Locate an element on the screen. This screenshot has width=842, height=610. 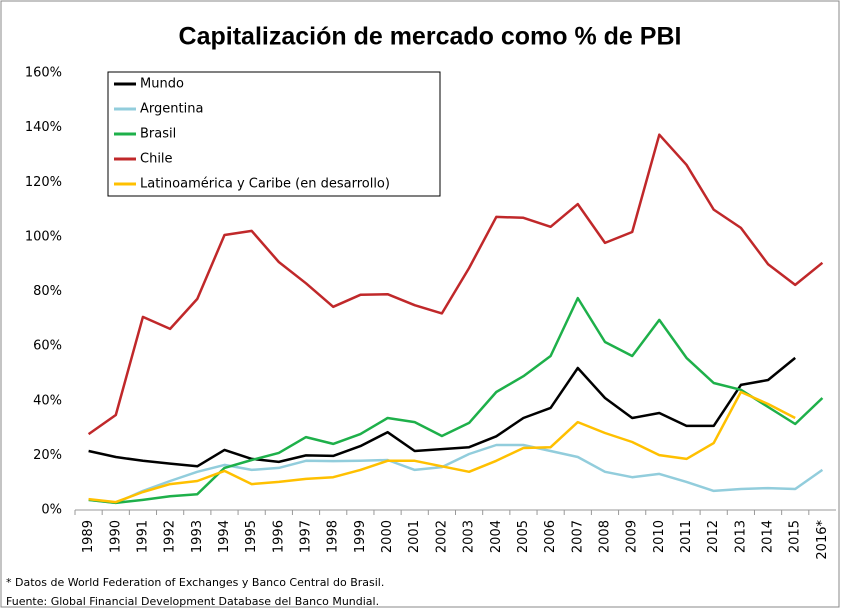
x-tick-label: 2002 is located at coordinates (441, 536).